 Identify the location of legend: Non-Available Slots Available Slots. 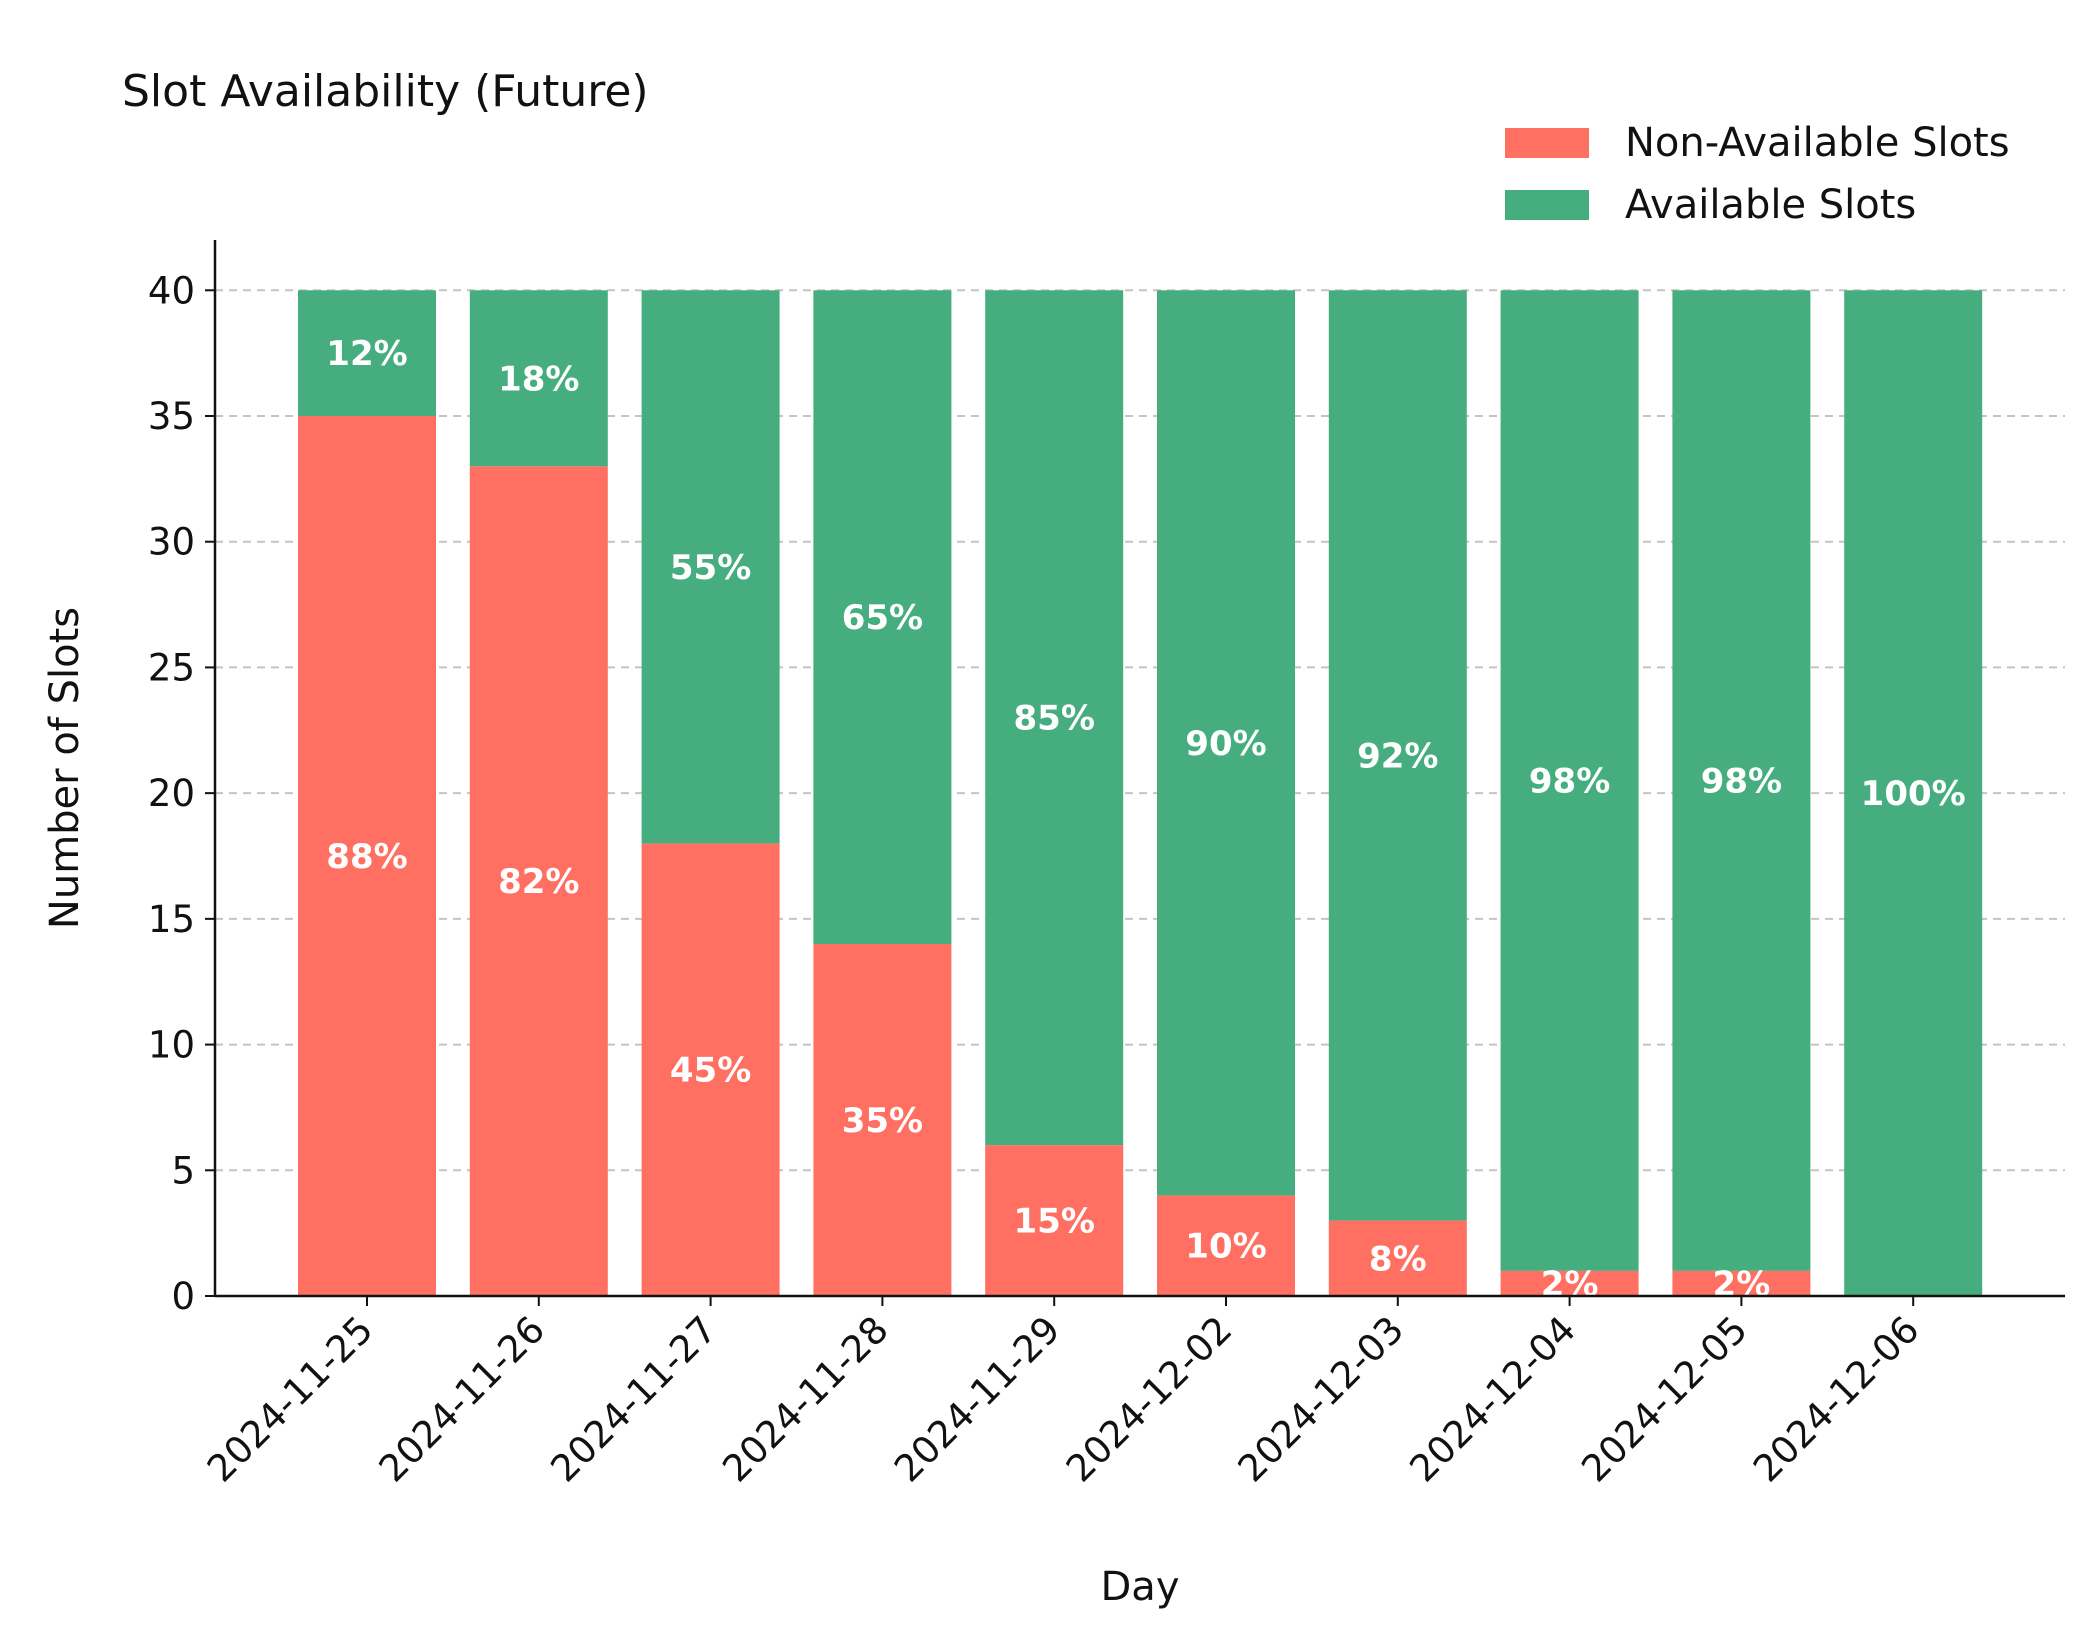
(1757, 174).